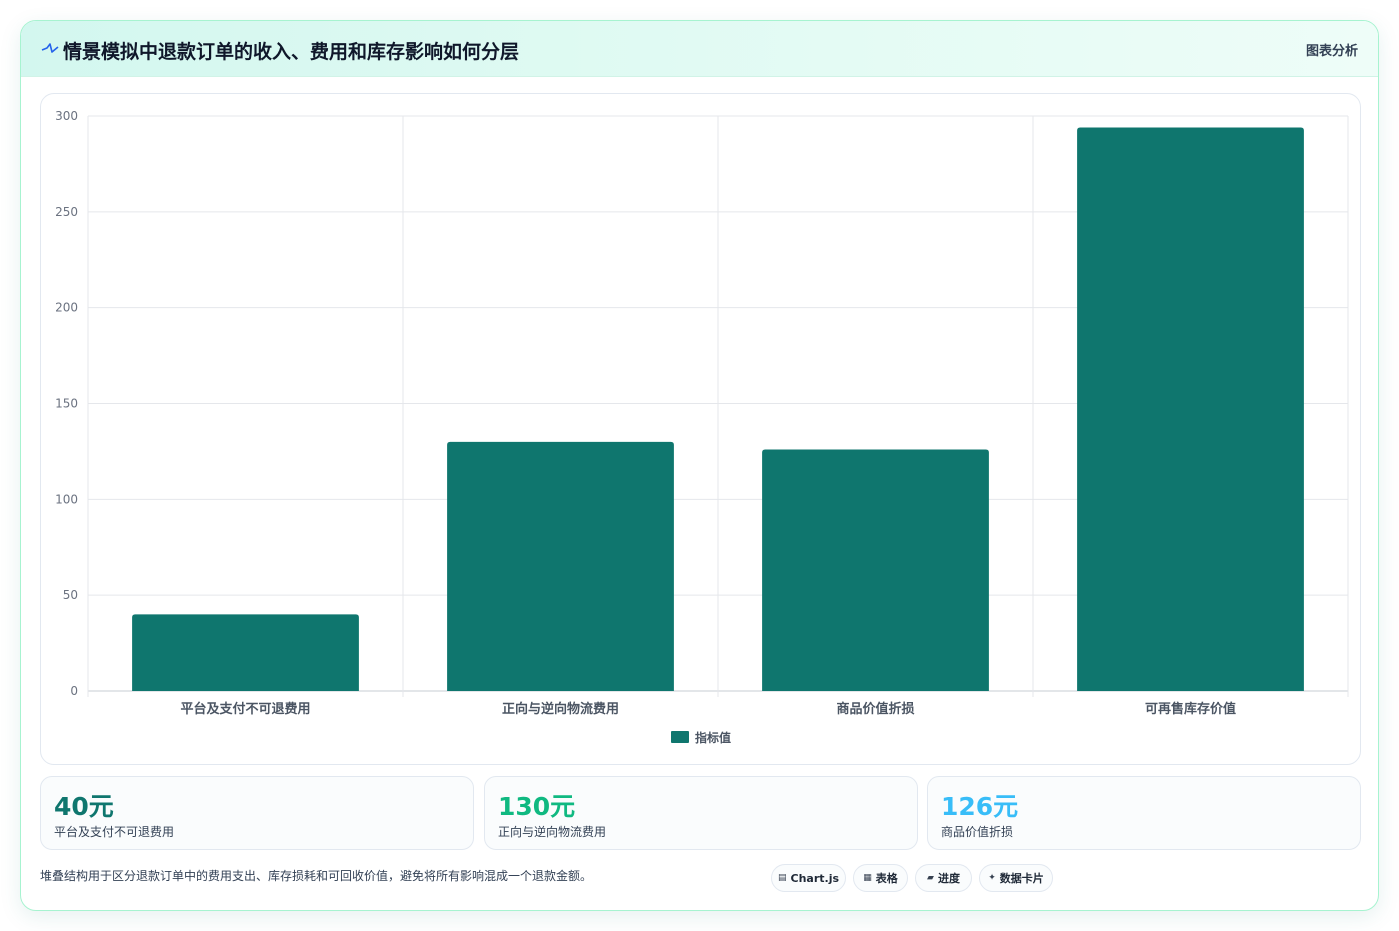 Image resolution: width=1399 pixels, height=931 pixels. I want to click on y-tick-label: 0, so click(74, 691).